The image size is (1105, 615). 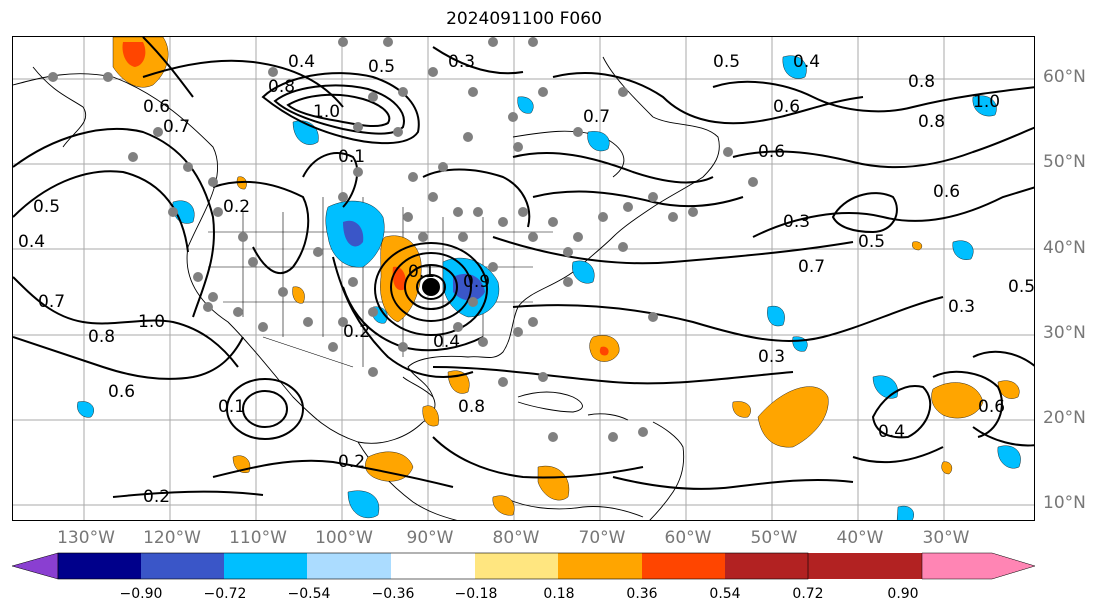 I want to click on lon-label-30w: 30°W, so click(x=946, y=538).